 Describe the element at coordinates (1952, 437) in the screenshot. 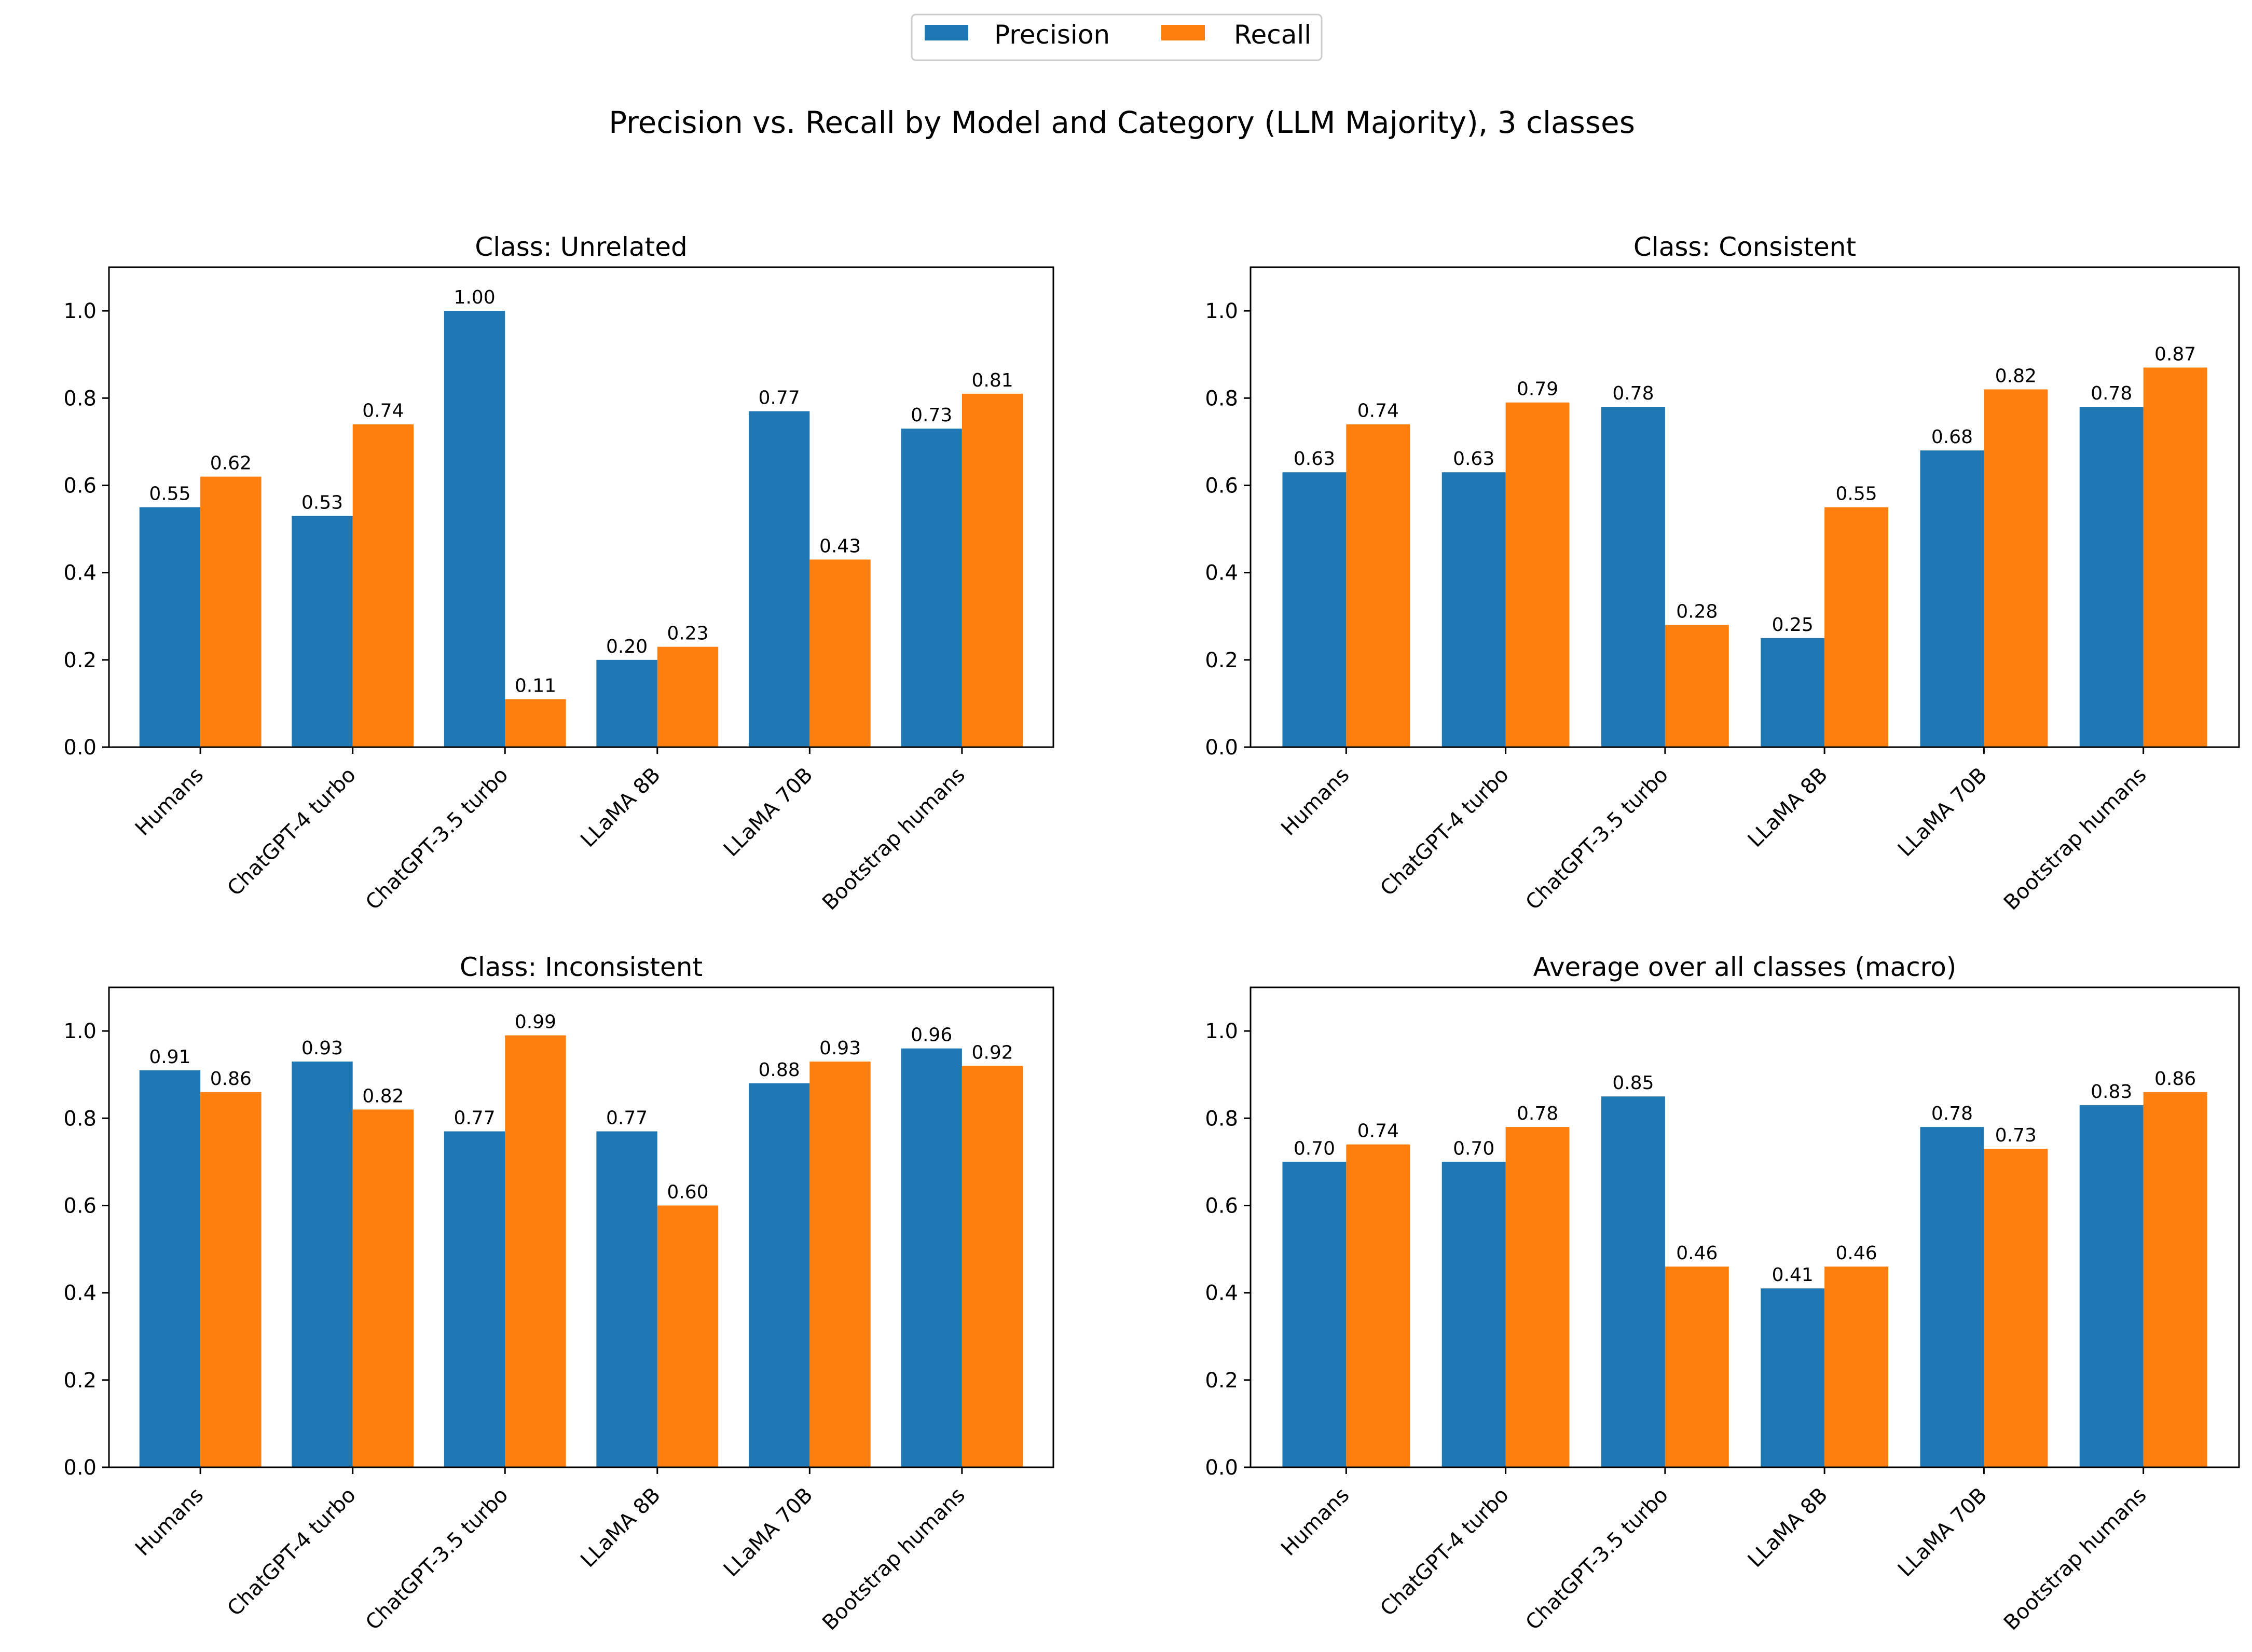

I see `bar-value-label: 0.68` at that location.